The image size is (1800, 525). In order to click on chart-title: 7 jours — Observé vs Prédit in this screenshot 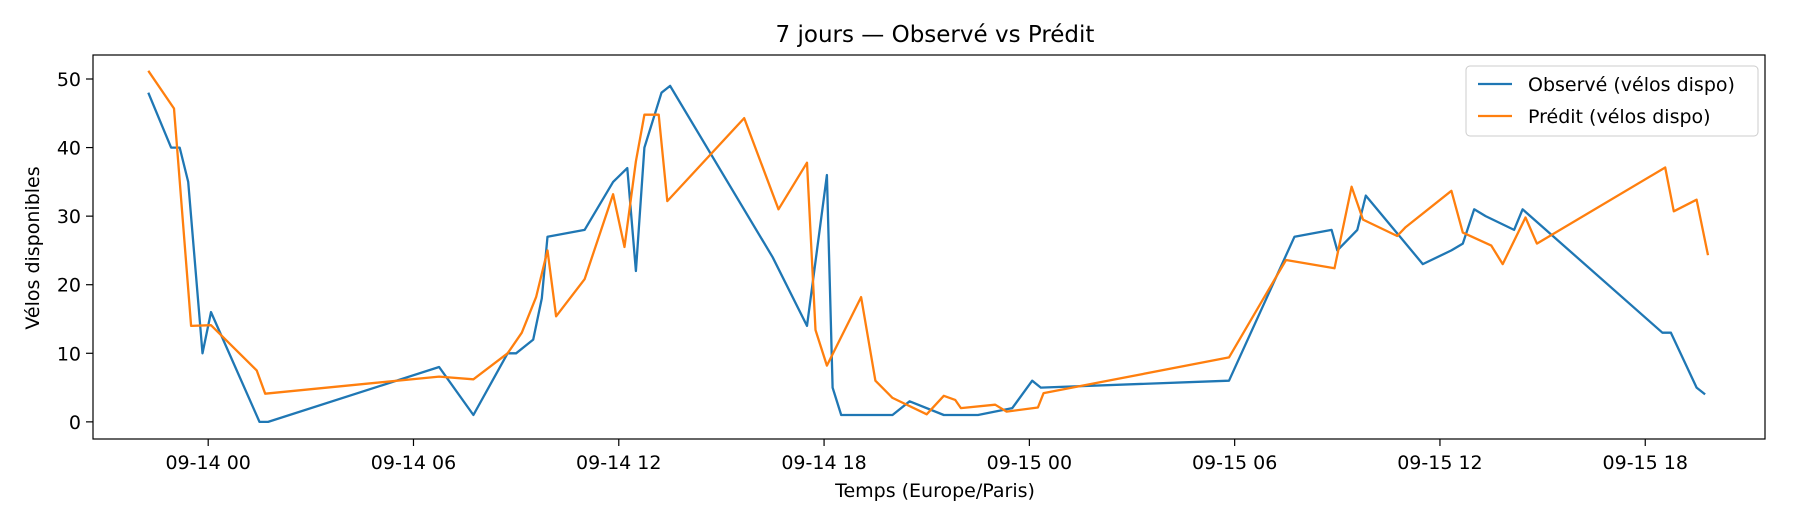, I will do `click(935, 35)`.